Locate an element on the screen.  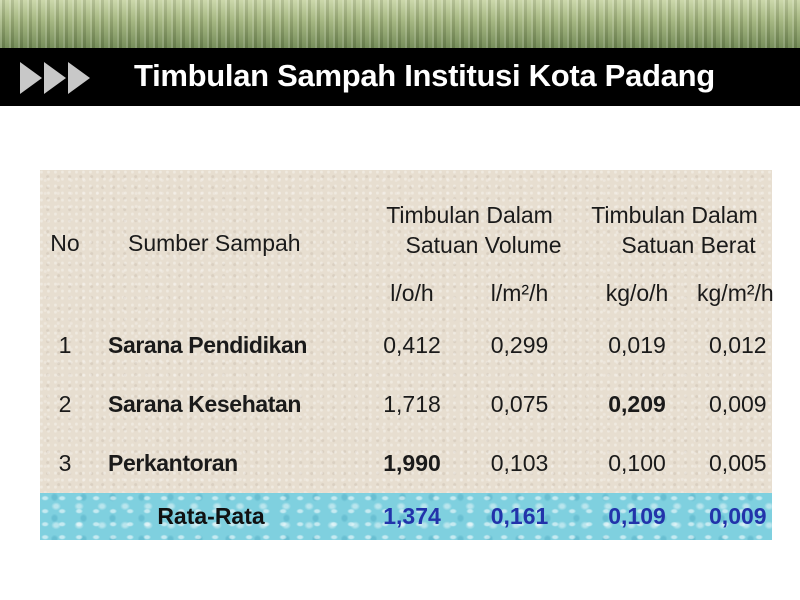
average-cell: 0,161 is located at coordinates (519, 516).